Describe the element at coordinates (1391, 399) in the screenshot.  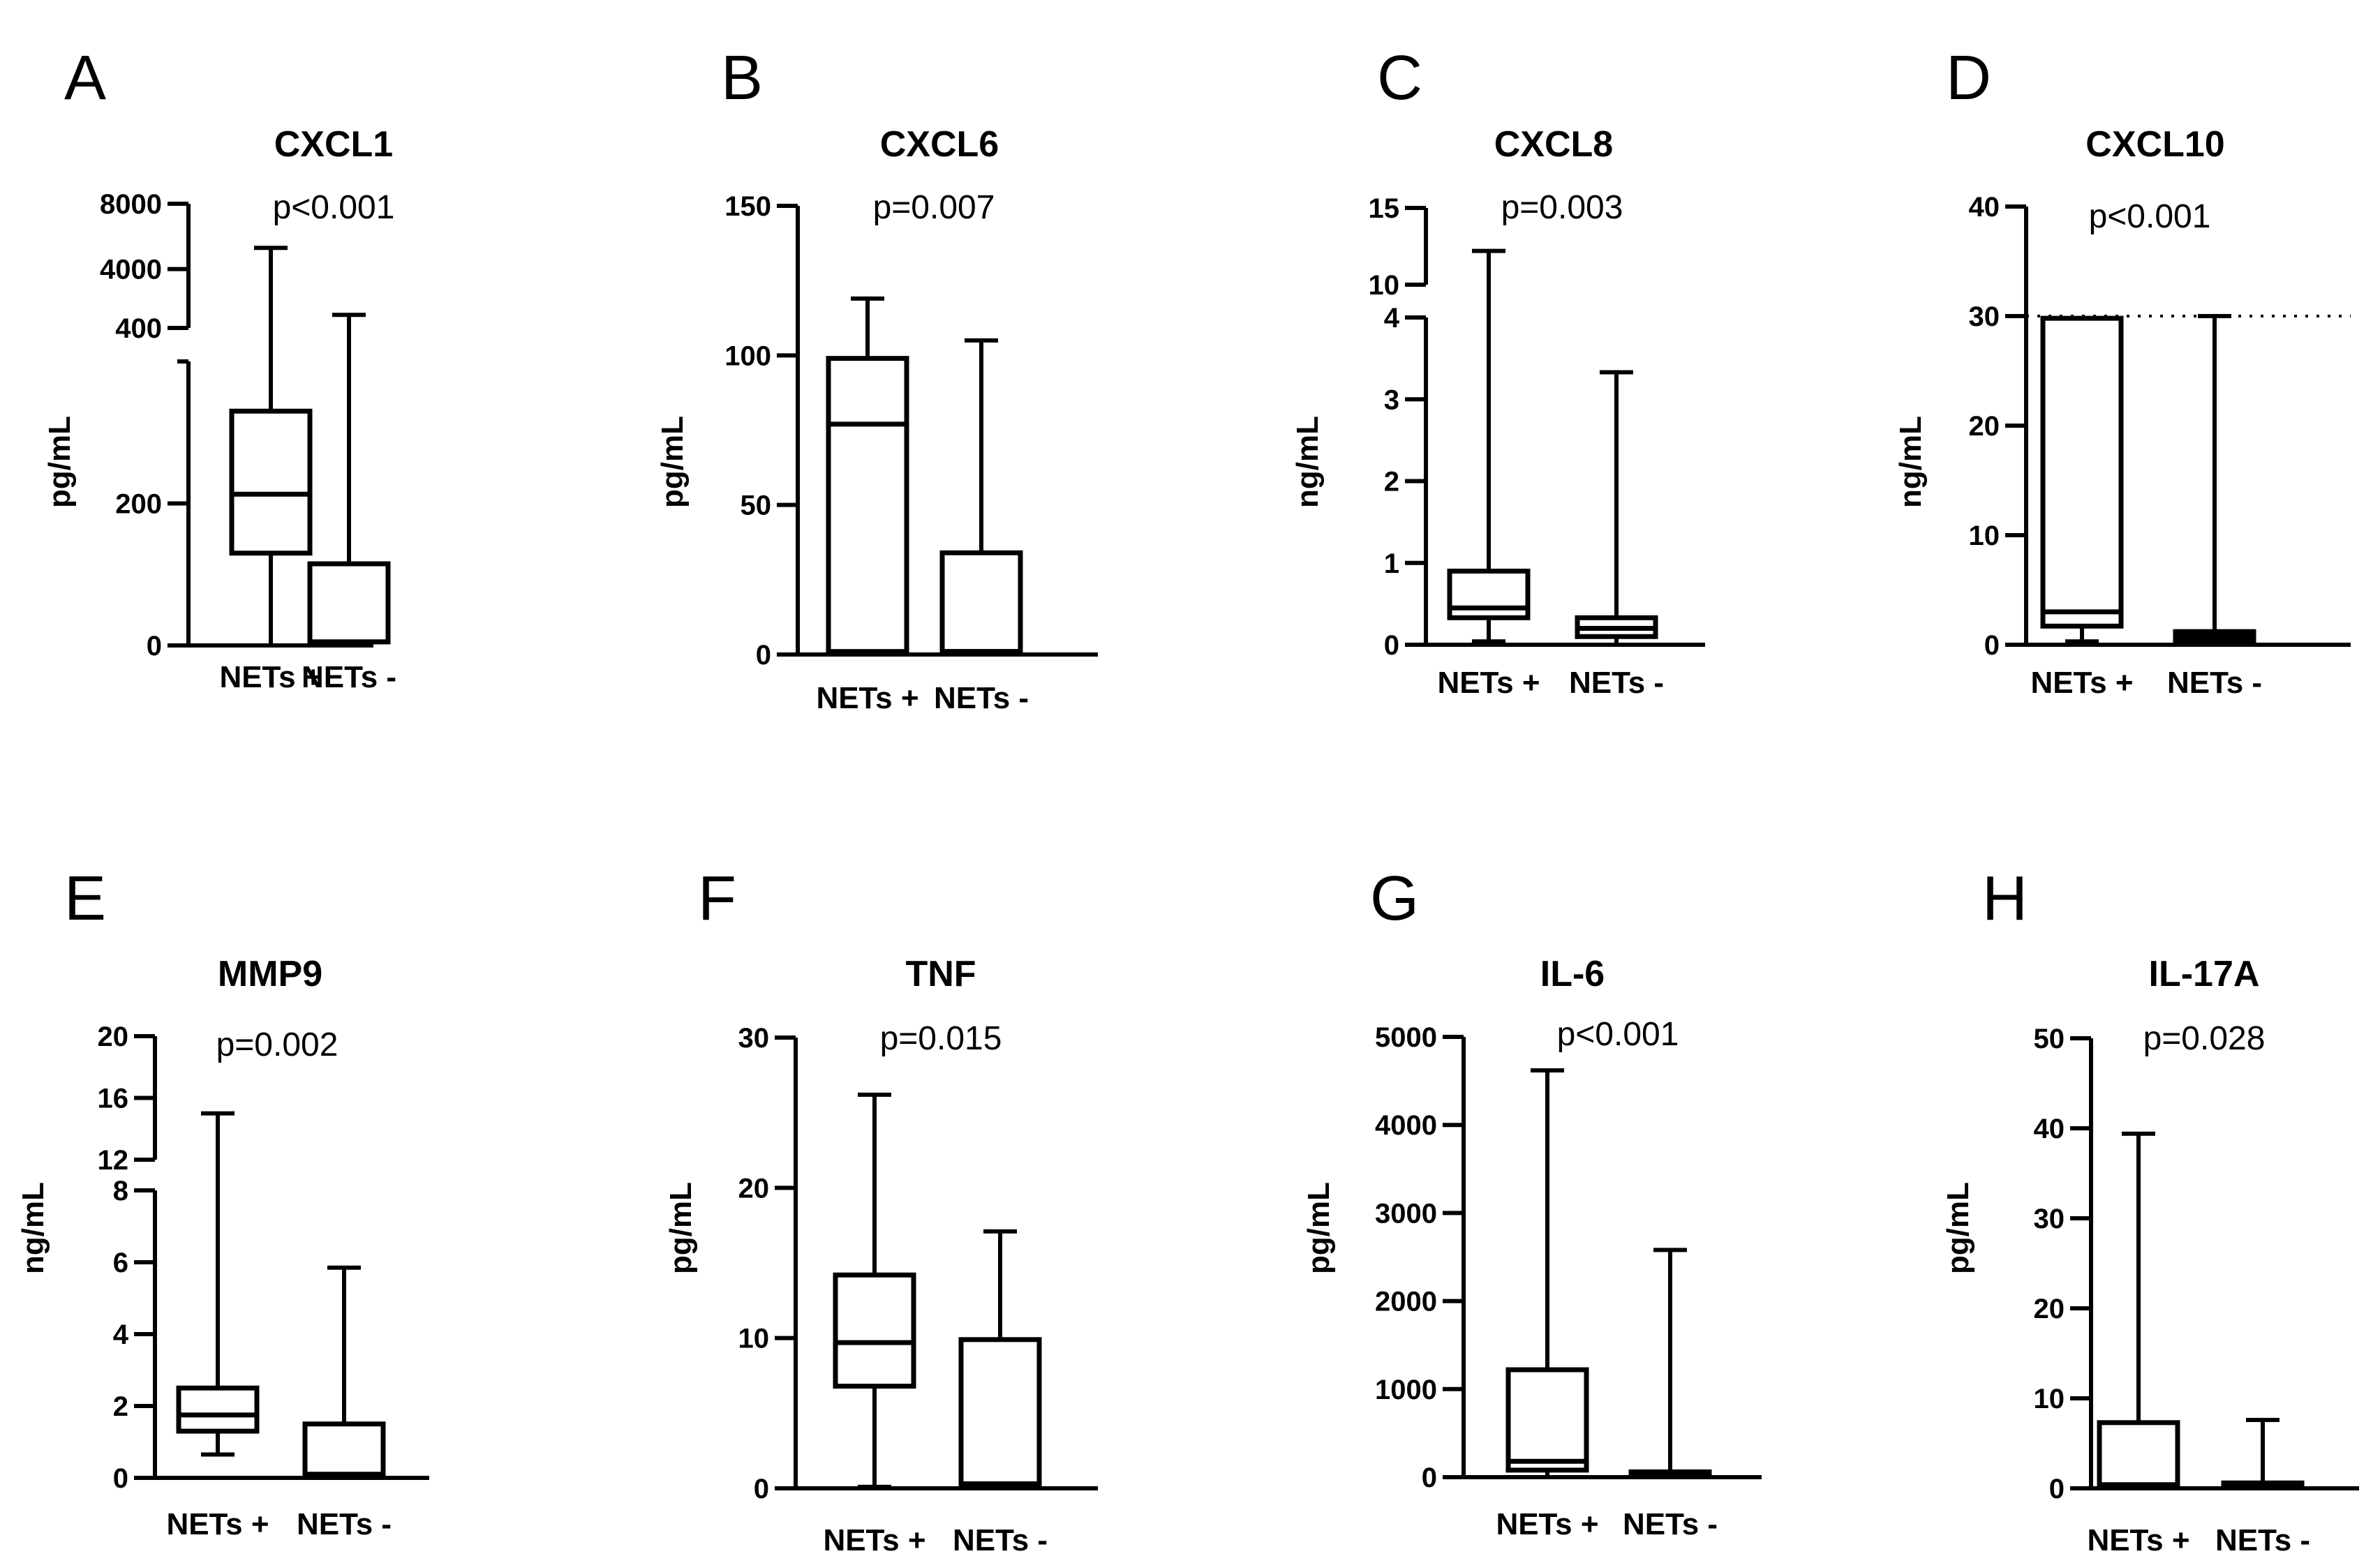
I see `y-tick-label: 3` at that location.